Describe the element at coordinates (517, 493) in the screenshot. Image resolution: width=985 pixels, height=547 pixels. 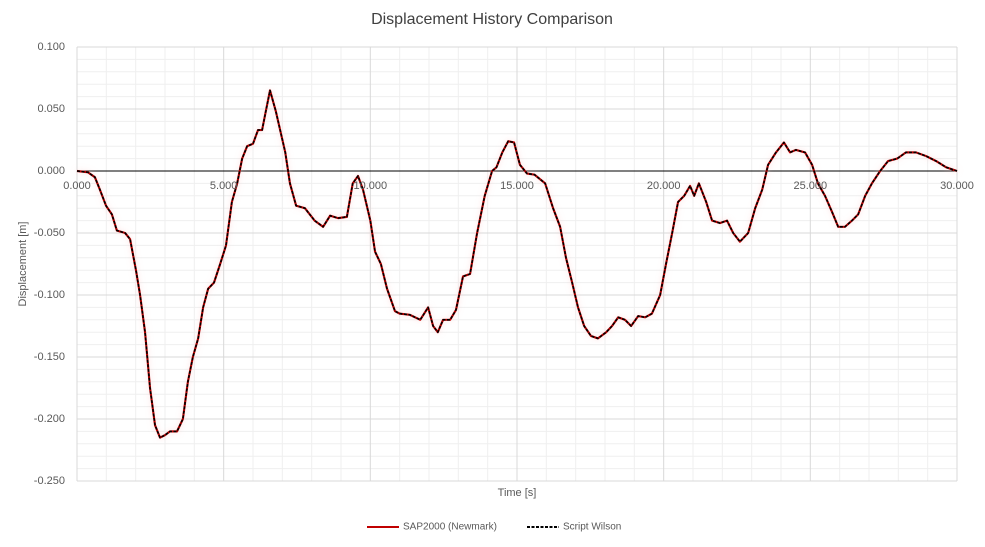
I see `x-axis-title: Time [s]` at that location.